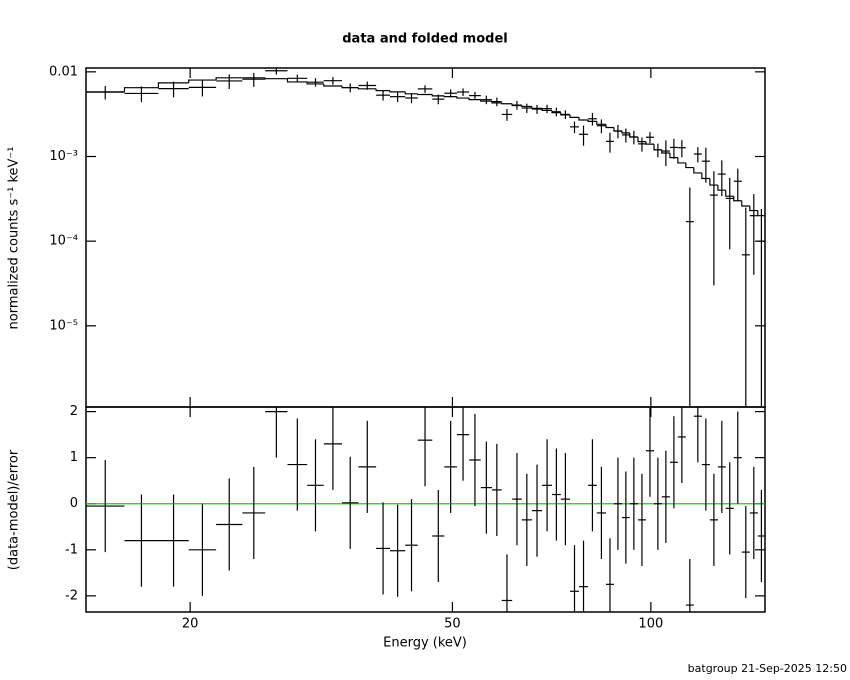 The width and height of the screenshot is (850, 680). Describe the element at coordinates (74, 457) in the screenshot. I see `y-tick-label: 1` at that location.